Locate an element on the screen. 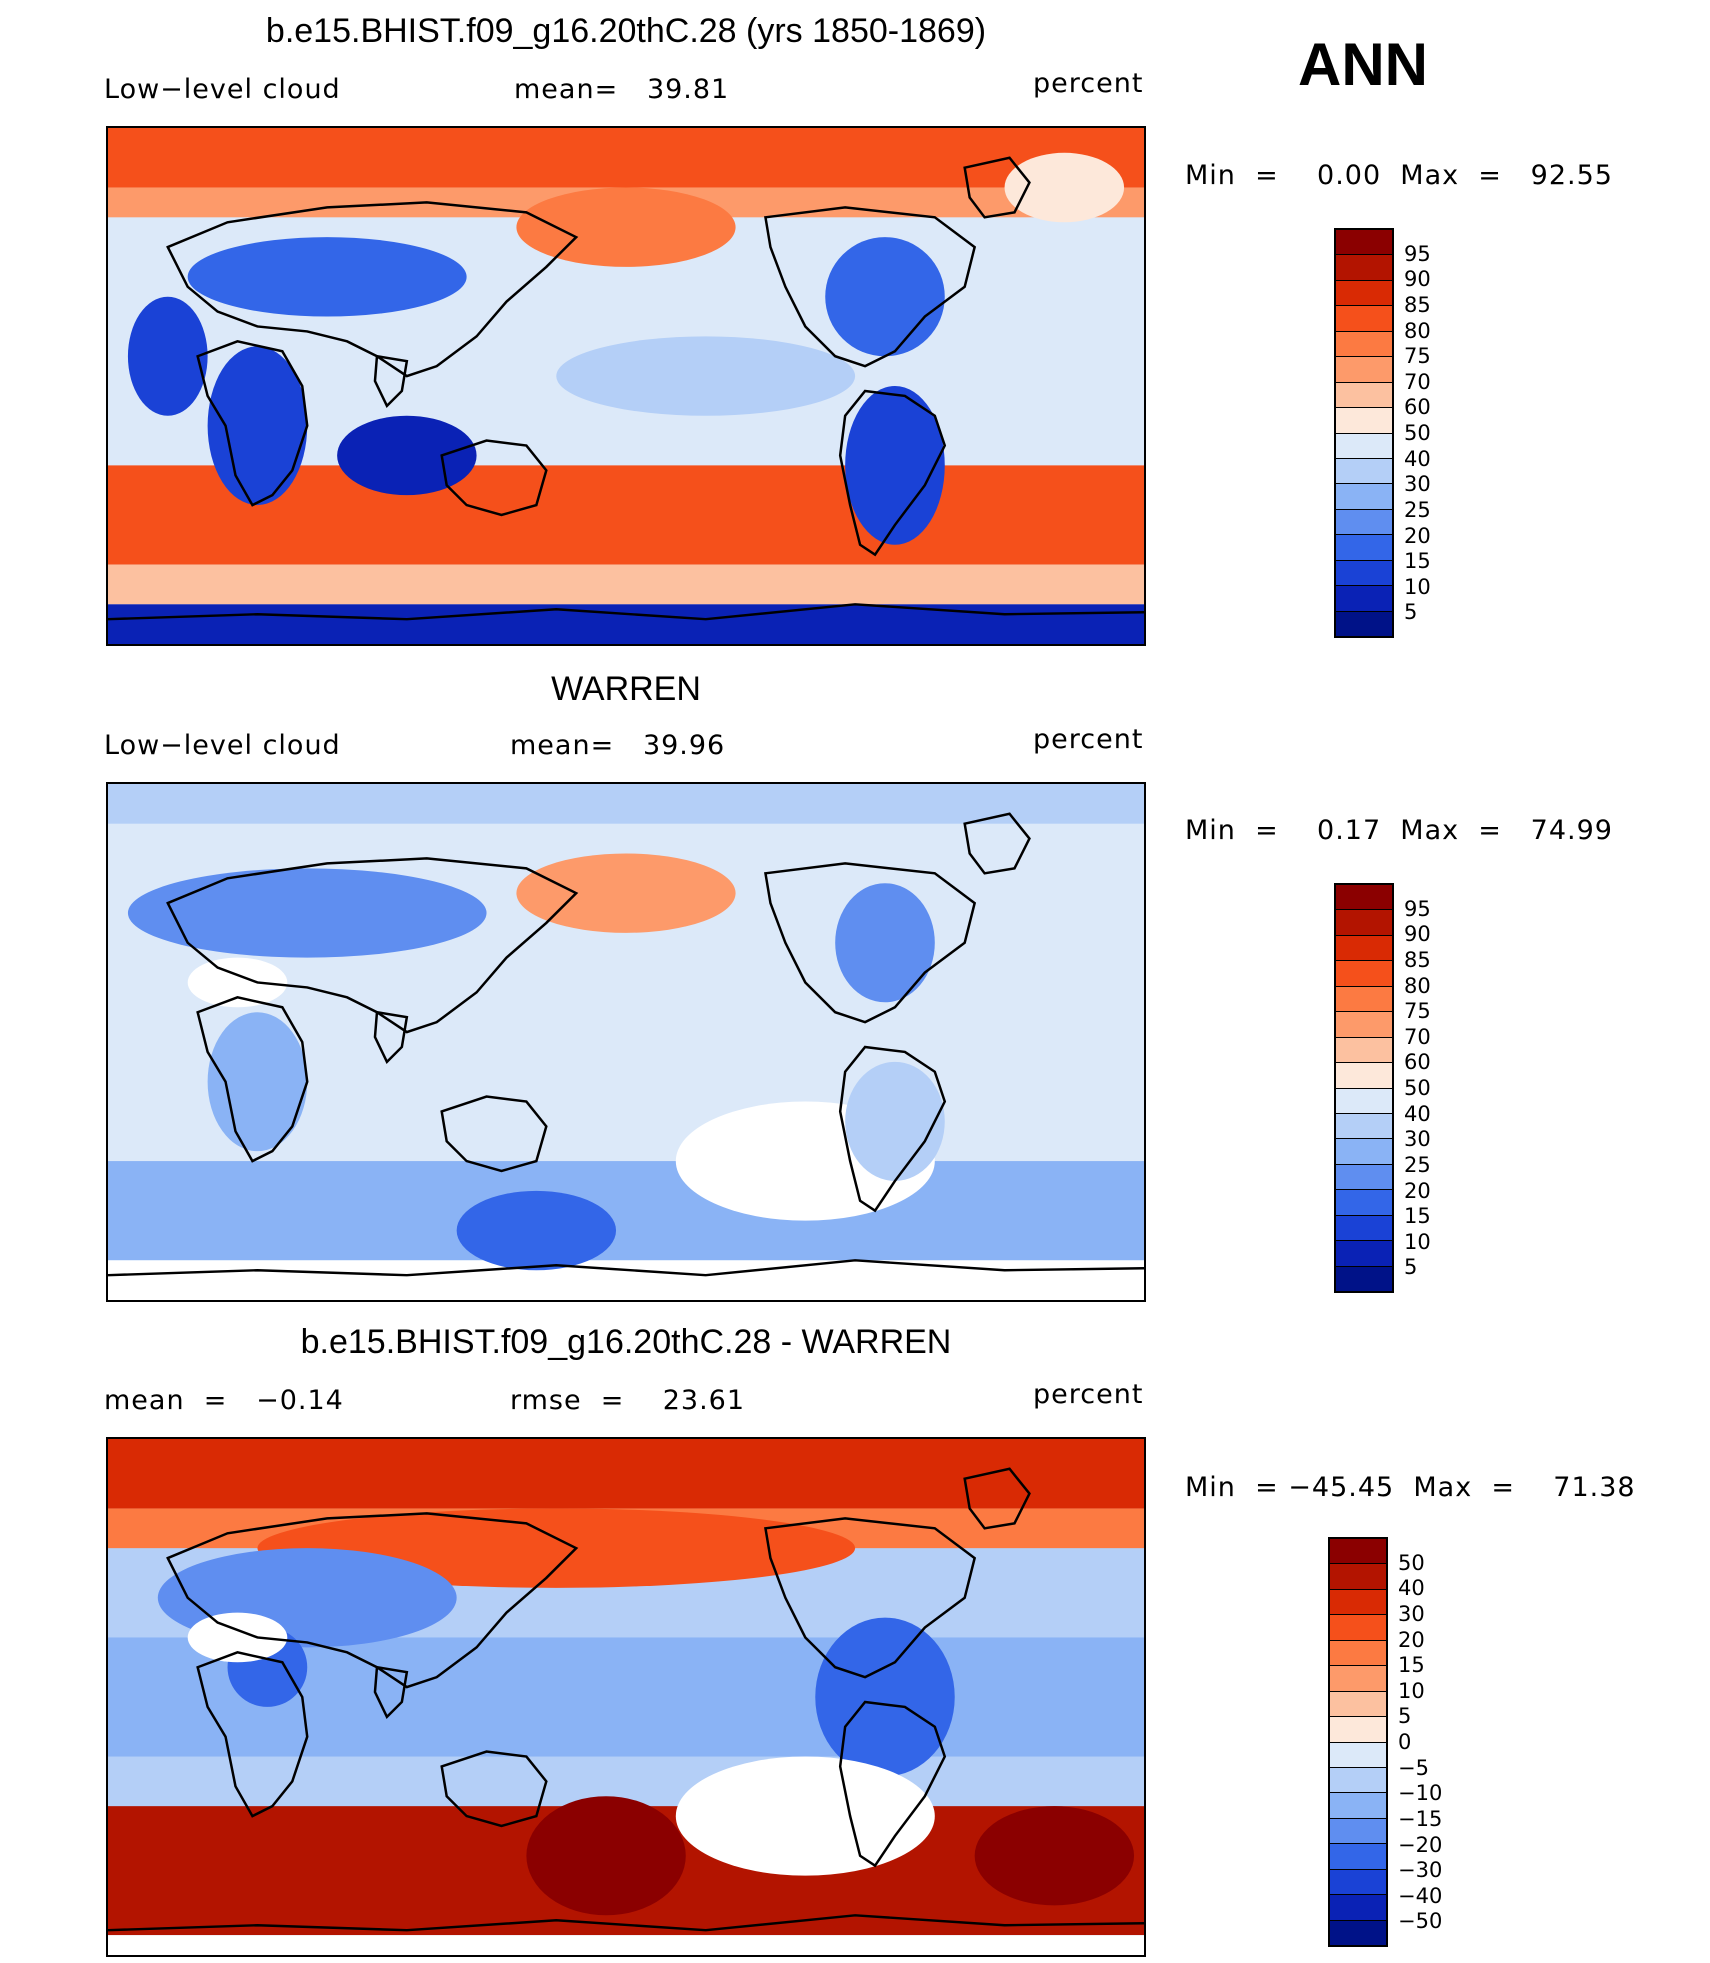 The image size is (1710, 1963). panel1-units-label: percent is located at coordinates (1088, 83).